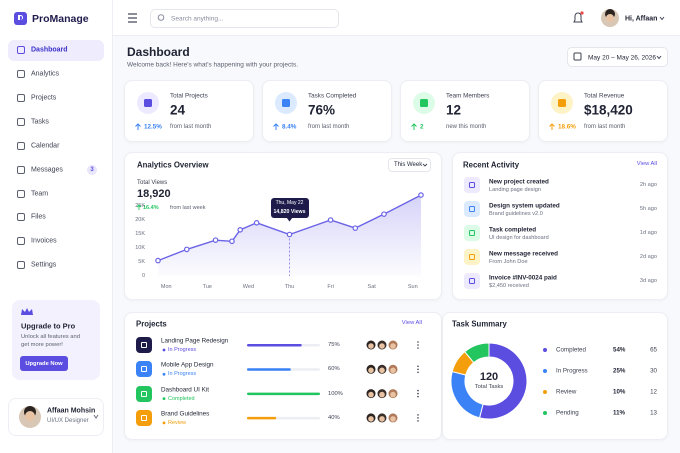 Image resolution: width=680 pixels, height=453 pixels. Describe the element at coordinates (158, 52) in the screenshot. I see `page-title: Dashboard` at that location.